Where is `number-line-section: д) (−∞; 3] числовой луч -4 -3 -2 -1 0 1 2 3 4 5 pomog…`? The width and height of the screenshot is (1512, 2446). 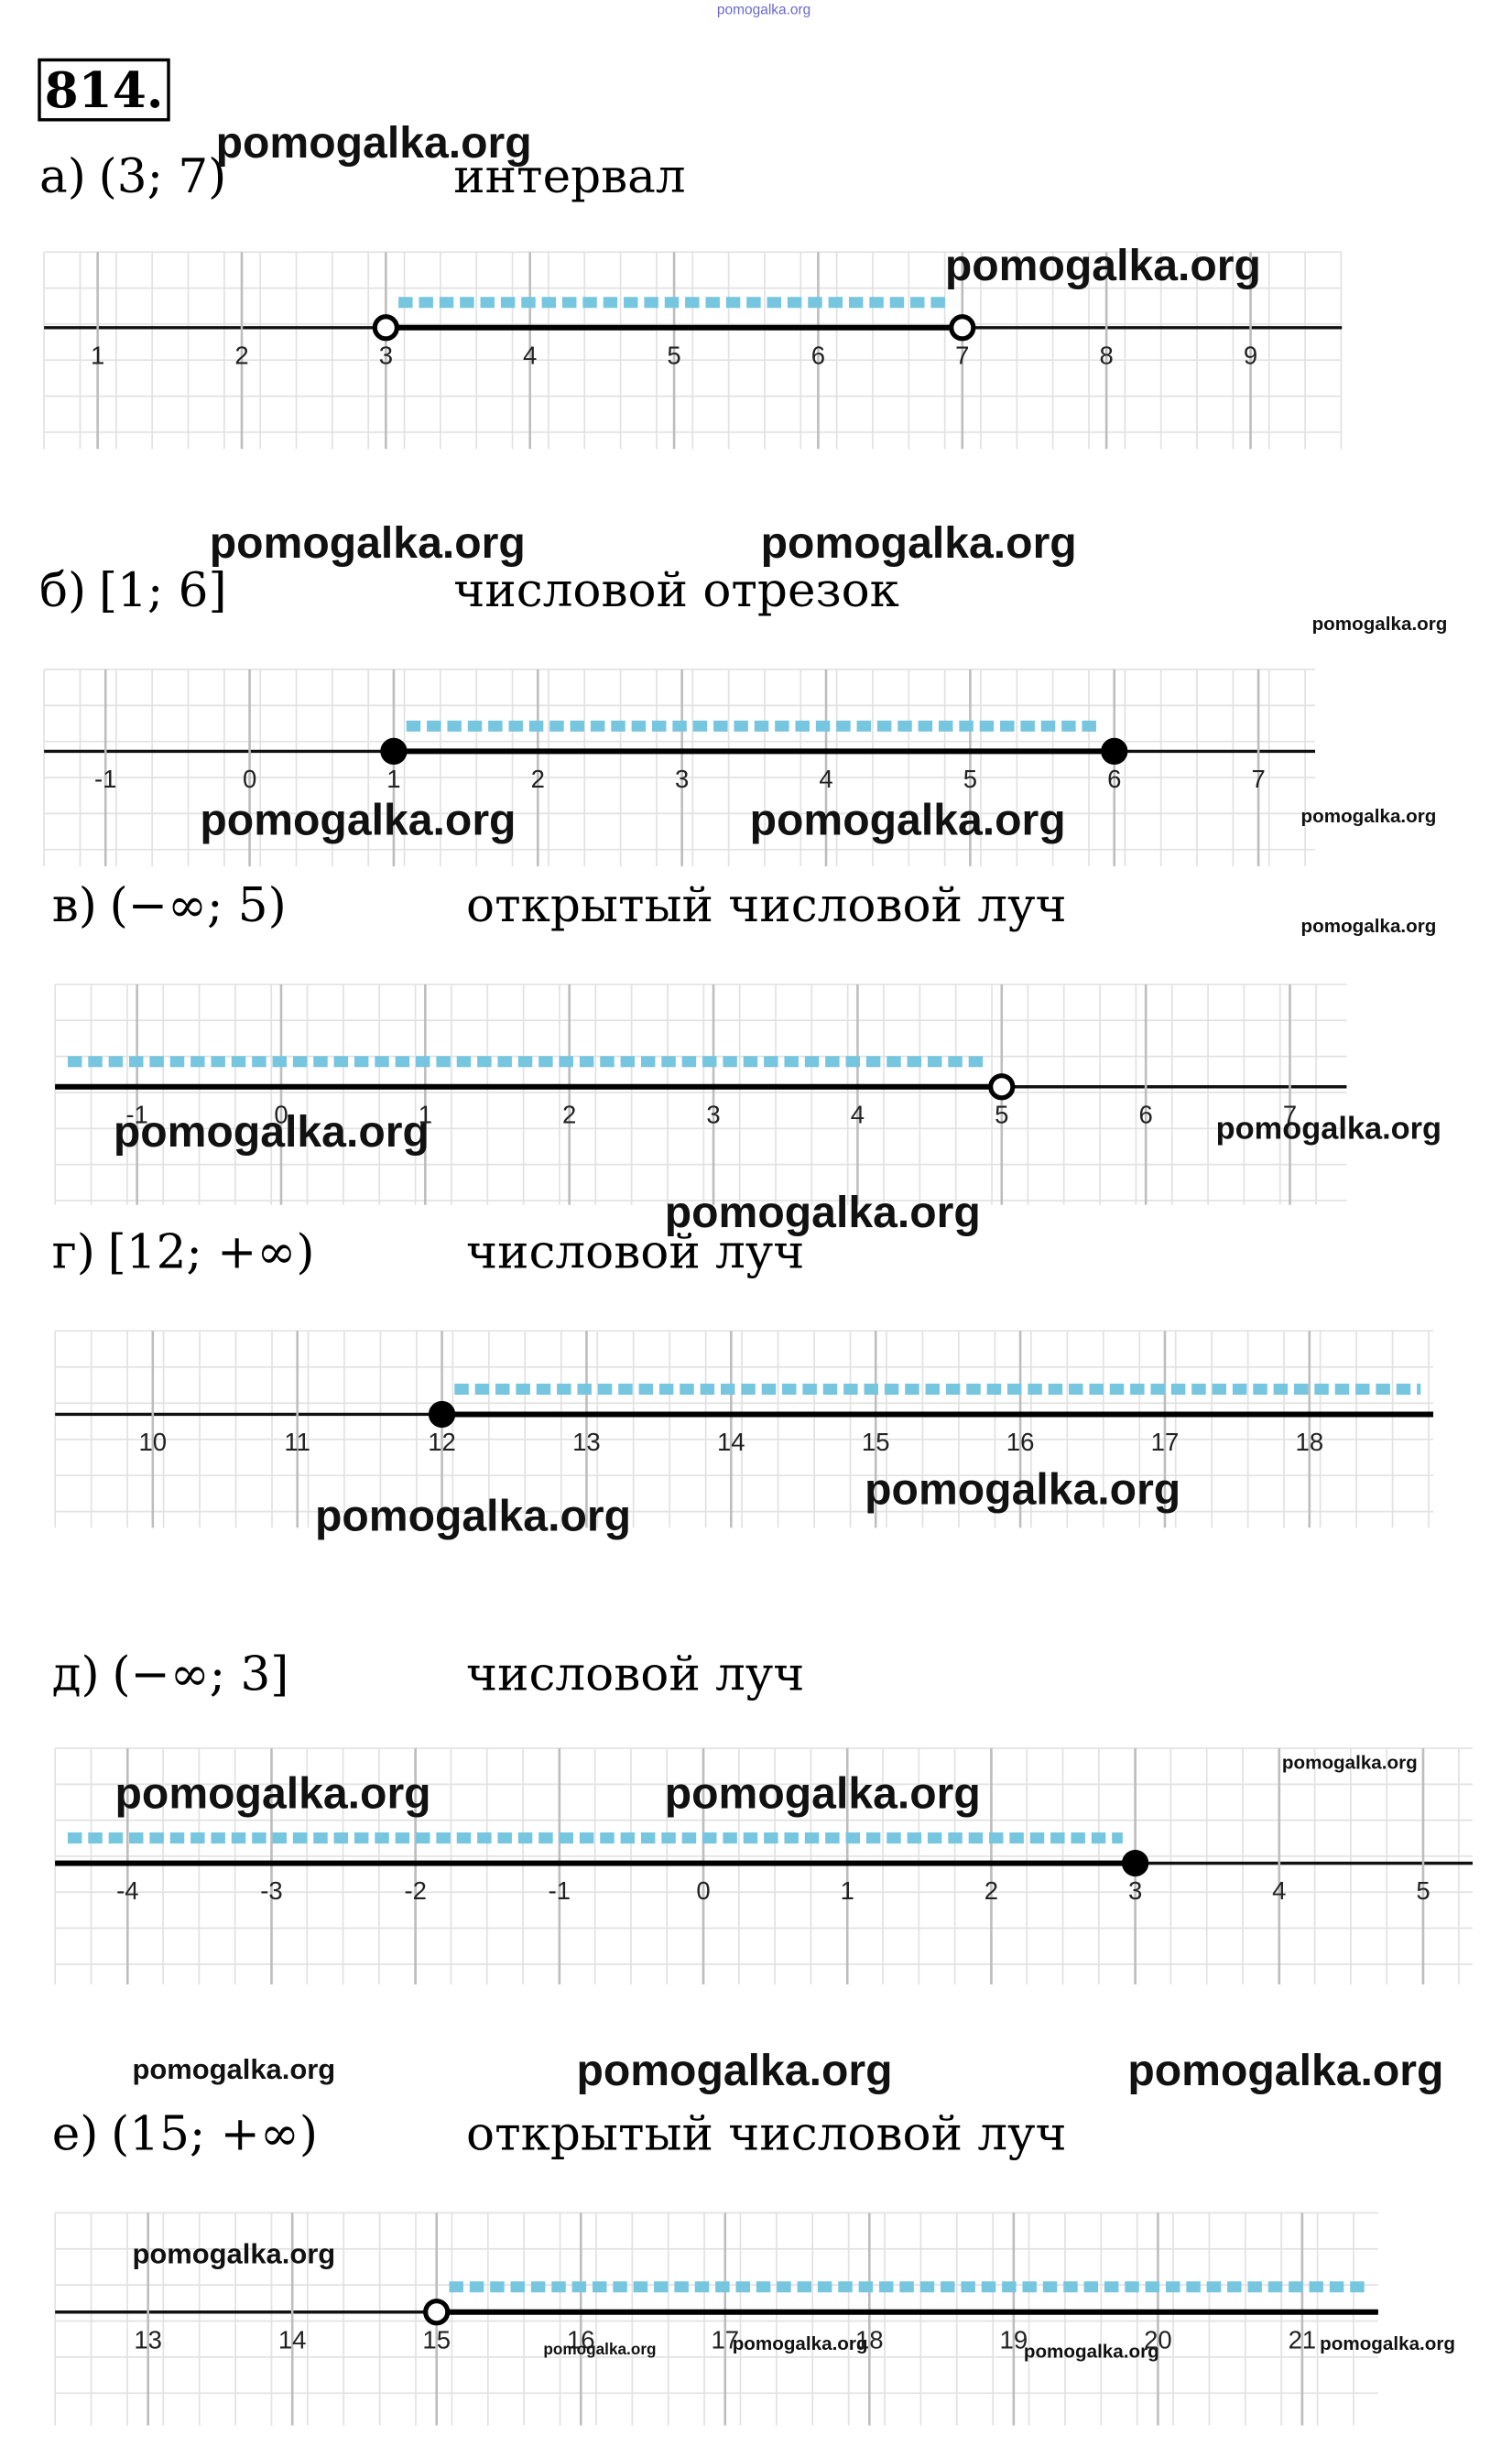 number-line-section: д) (−∞; 3] числовой луч -4 -3 -2 -1 0 1 2 3 4 5 pomog… is located at coordinates (763, 1816).